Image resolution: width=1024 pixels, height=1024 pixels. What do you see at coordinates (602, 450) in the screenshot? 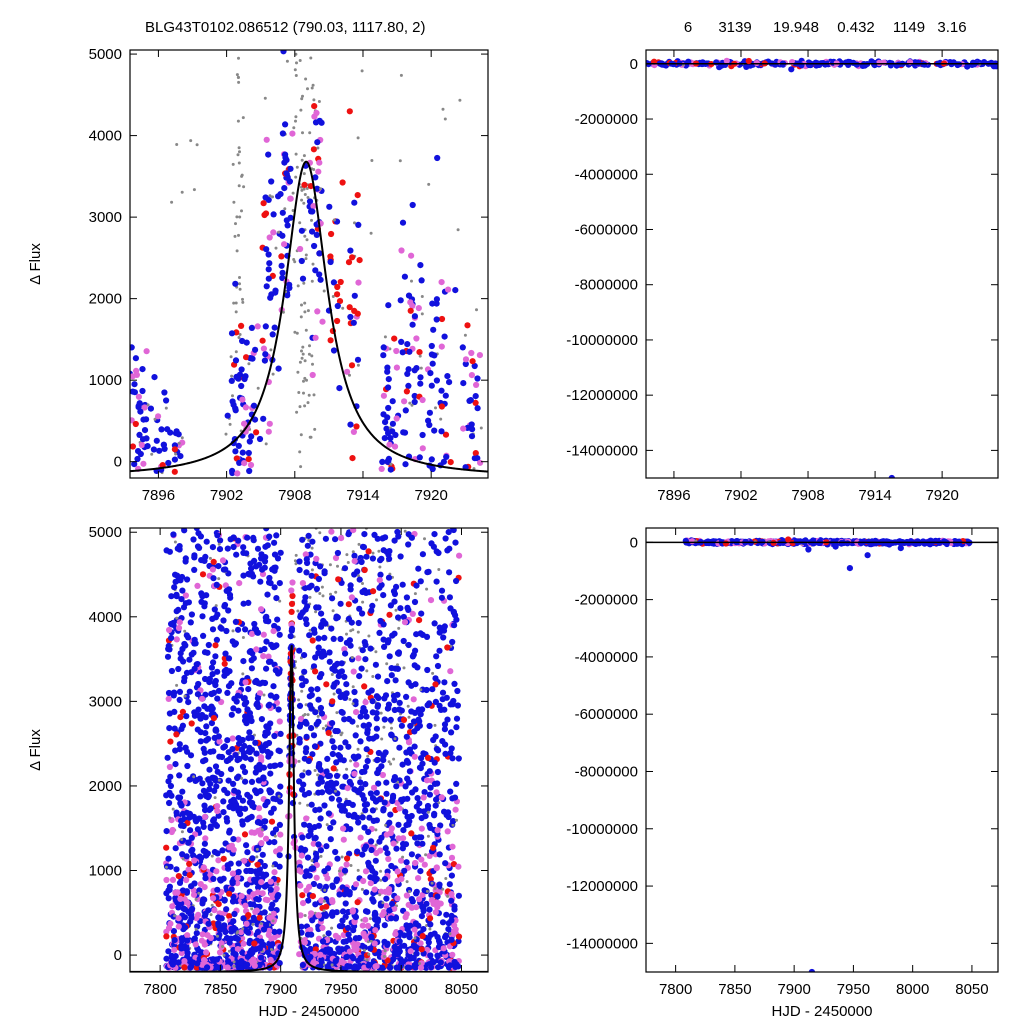
I see `y-tick-label: -14000000` at bounding box center [602, 450].